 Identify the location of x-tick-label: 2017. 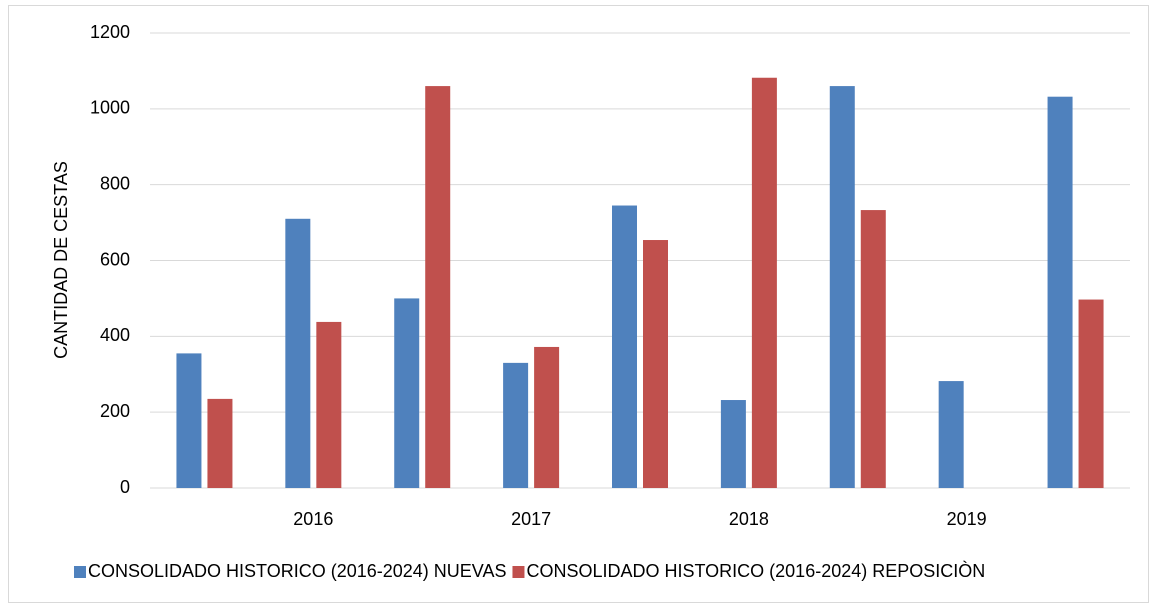
(531, 519).